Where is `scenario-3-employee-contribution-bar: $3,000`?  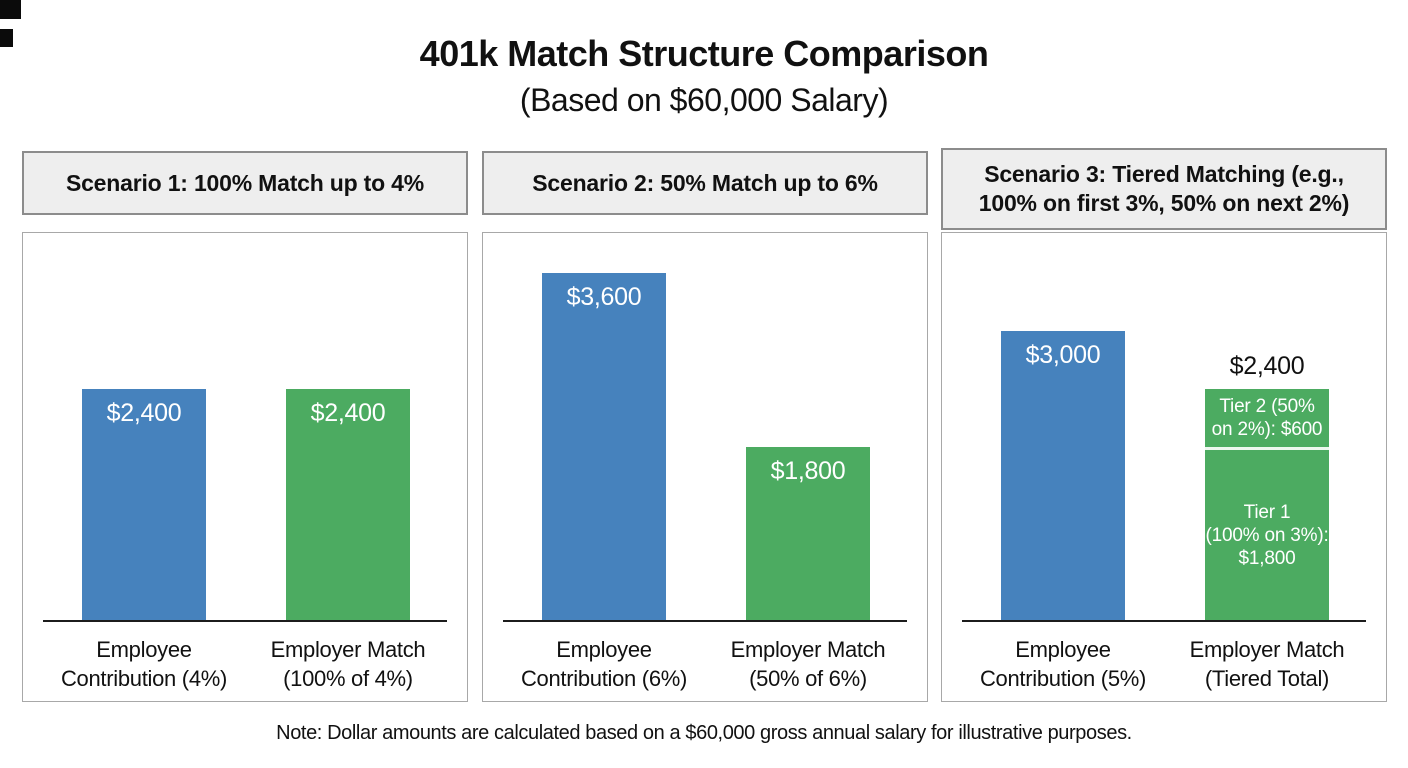 scenario-3-employee-contribution-bar: $3,000 is located at coordinates (1063, 476).